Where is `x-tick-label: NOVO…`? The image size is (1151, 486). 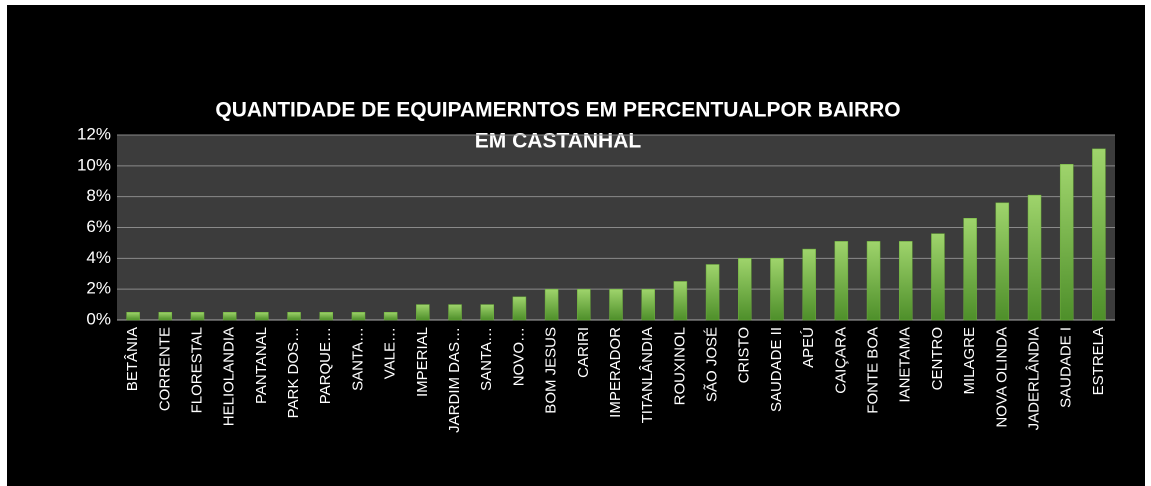 x-tick-label: NOVO… is located at coordinates (518, 356).